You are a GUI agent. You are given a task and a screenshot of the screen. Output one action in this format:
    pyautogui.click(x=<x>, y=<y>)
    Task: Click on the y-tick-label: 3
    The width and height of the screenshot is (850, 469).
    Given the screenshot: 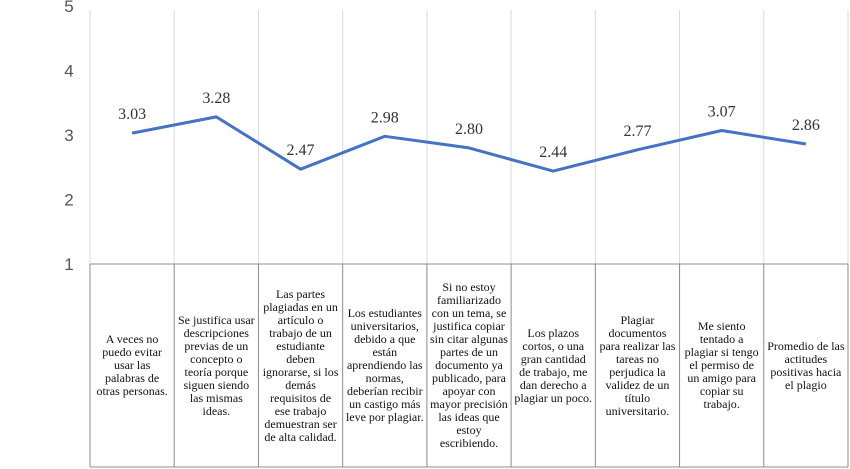 What is the action you would take?
    pyautogui.click(x=68, y=135)
    